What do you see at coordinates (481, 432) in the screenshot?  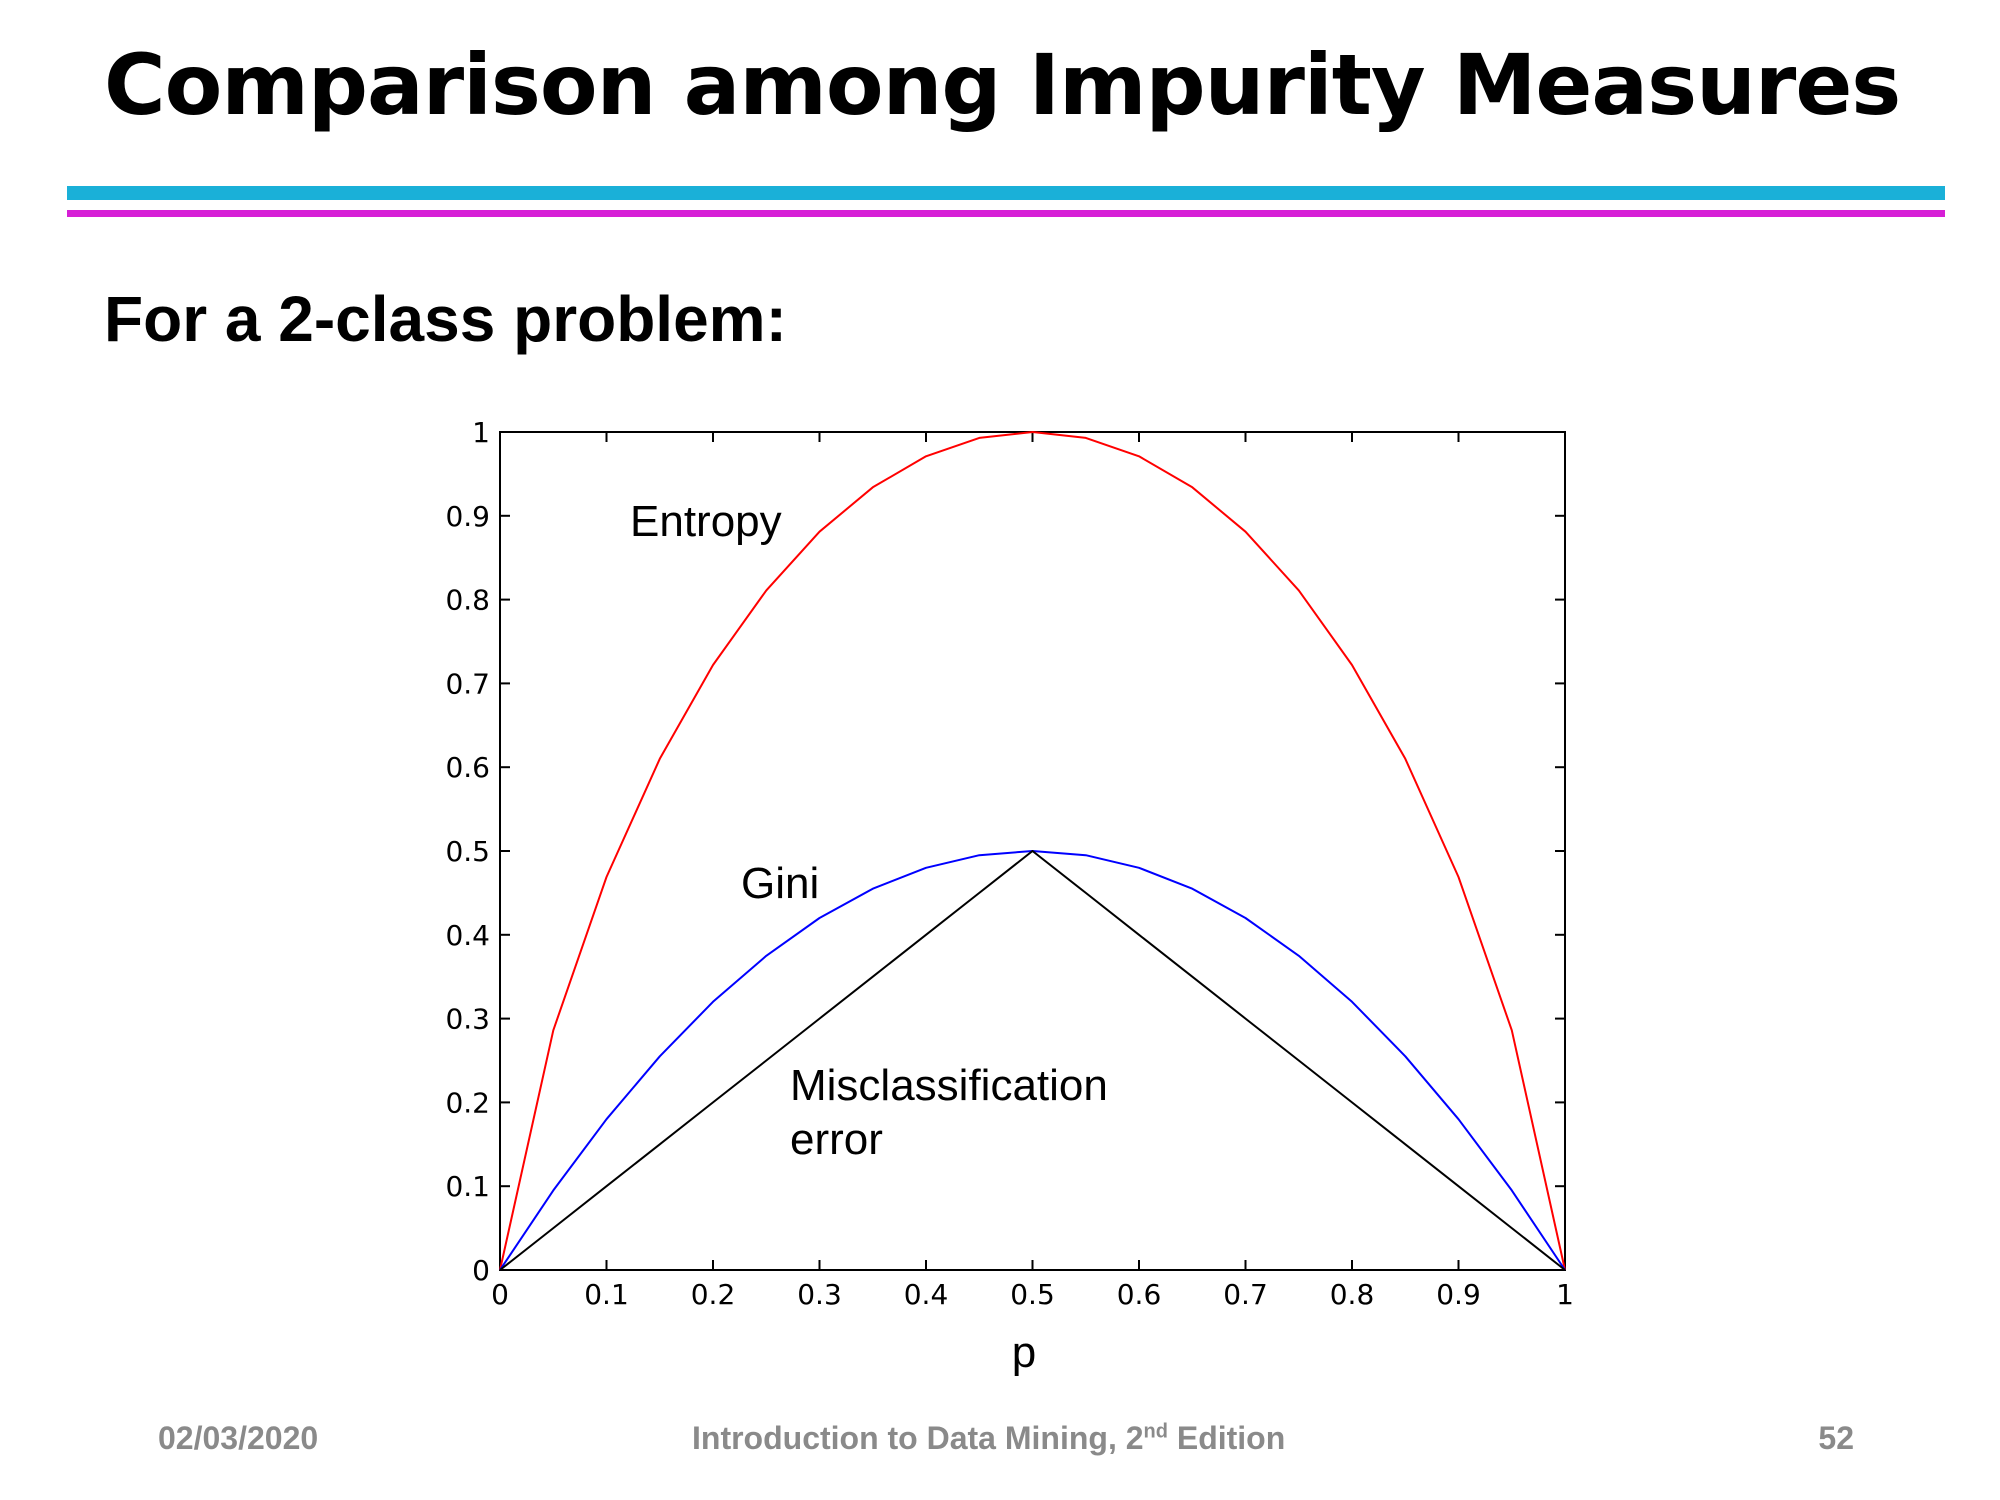 I see `y-tick-label: 1` at bounding box center [481, 432].